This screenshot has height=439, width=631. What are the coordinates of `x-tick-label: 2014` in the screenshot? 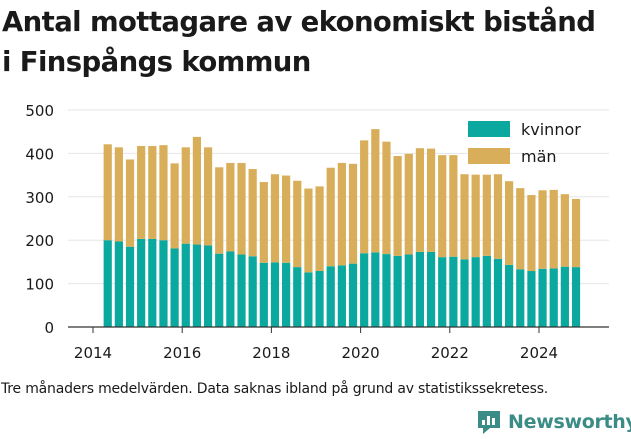 It's located at (93, 353).